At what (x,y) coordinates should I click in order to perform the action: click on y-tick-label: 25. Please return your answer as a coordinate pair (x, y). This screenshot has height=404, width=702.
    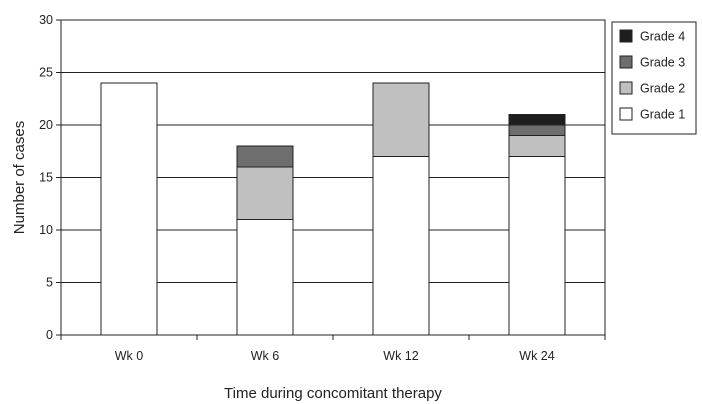
    Looking at the image, I should click on (46, 73).